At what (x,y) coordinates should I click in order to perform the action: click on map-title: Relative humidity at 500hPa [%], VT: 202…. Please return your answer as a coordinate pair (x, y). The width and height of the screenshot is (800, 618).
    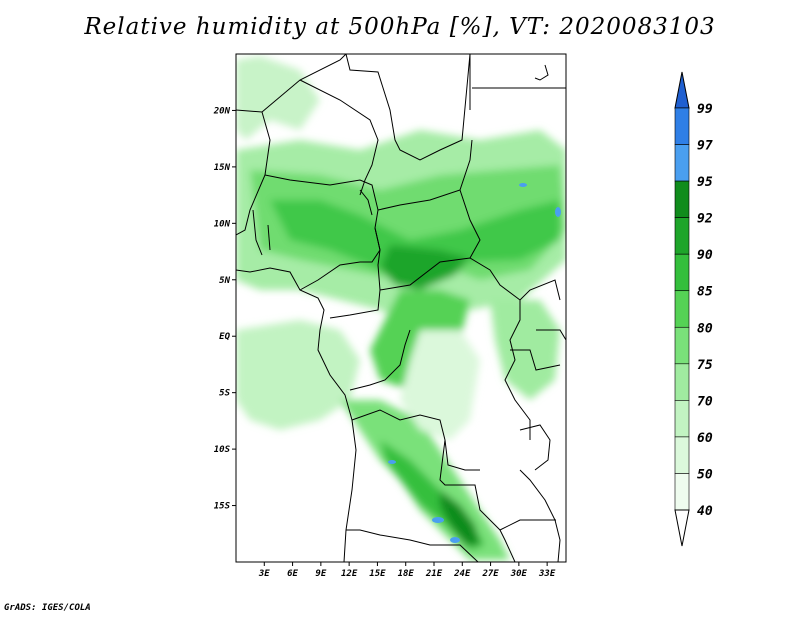
    Looking at the image, I should click on (400, 27).